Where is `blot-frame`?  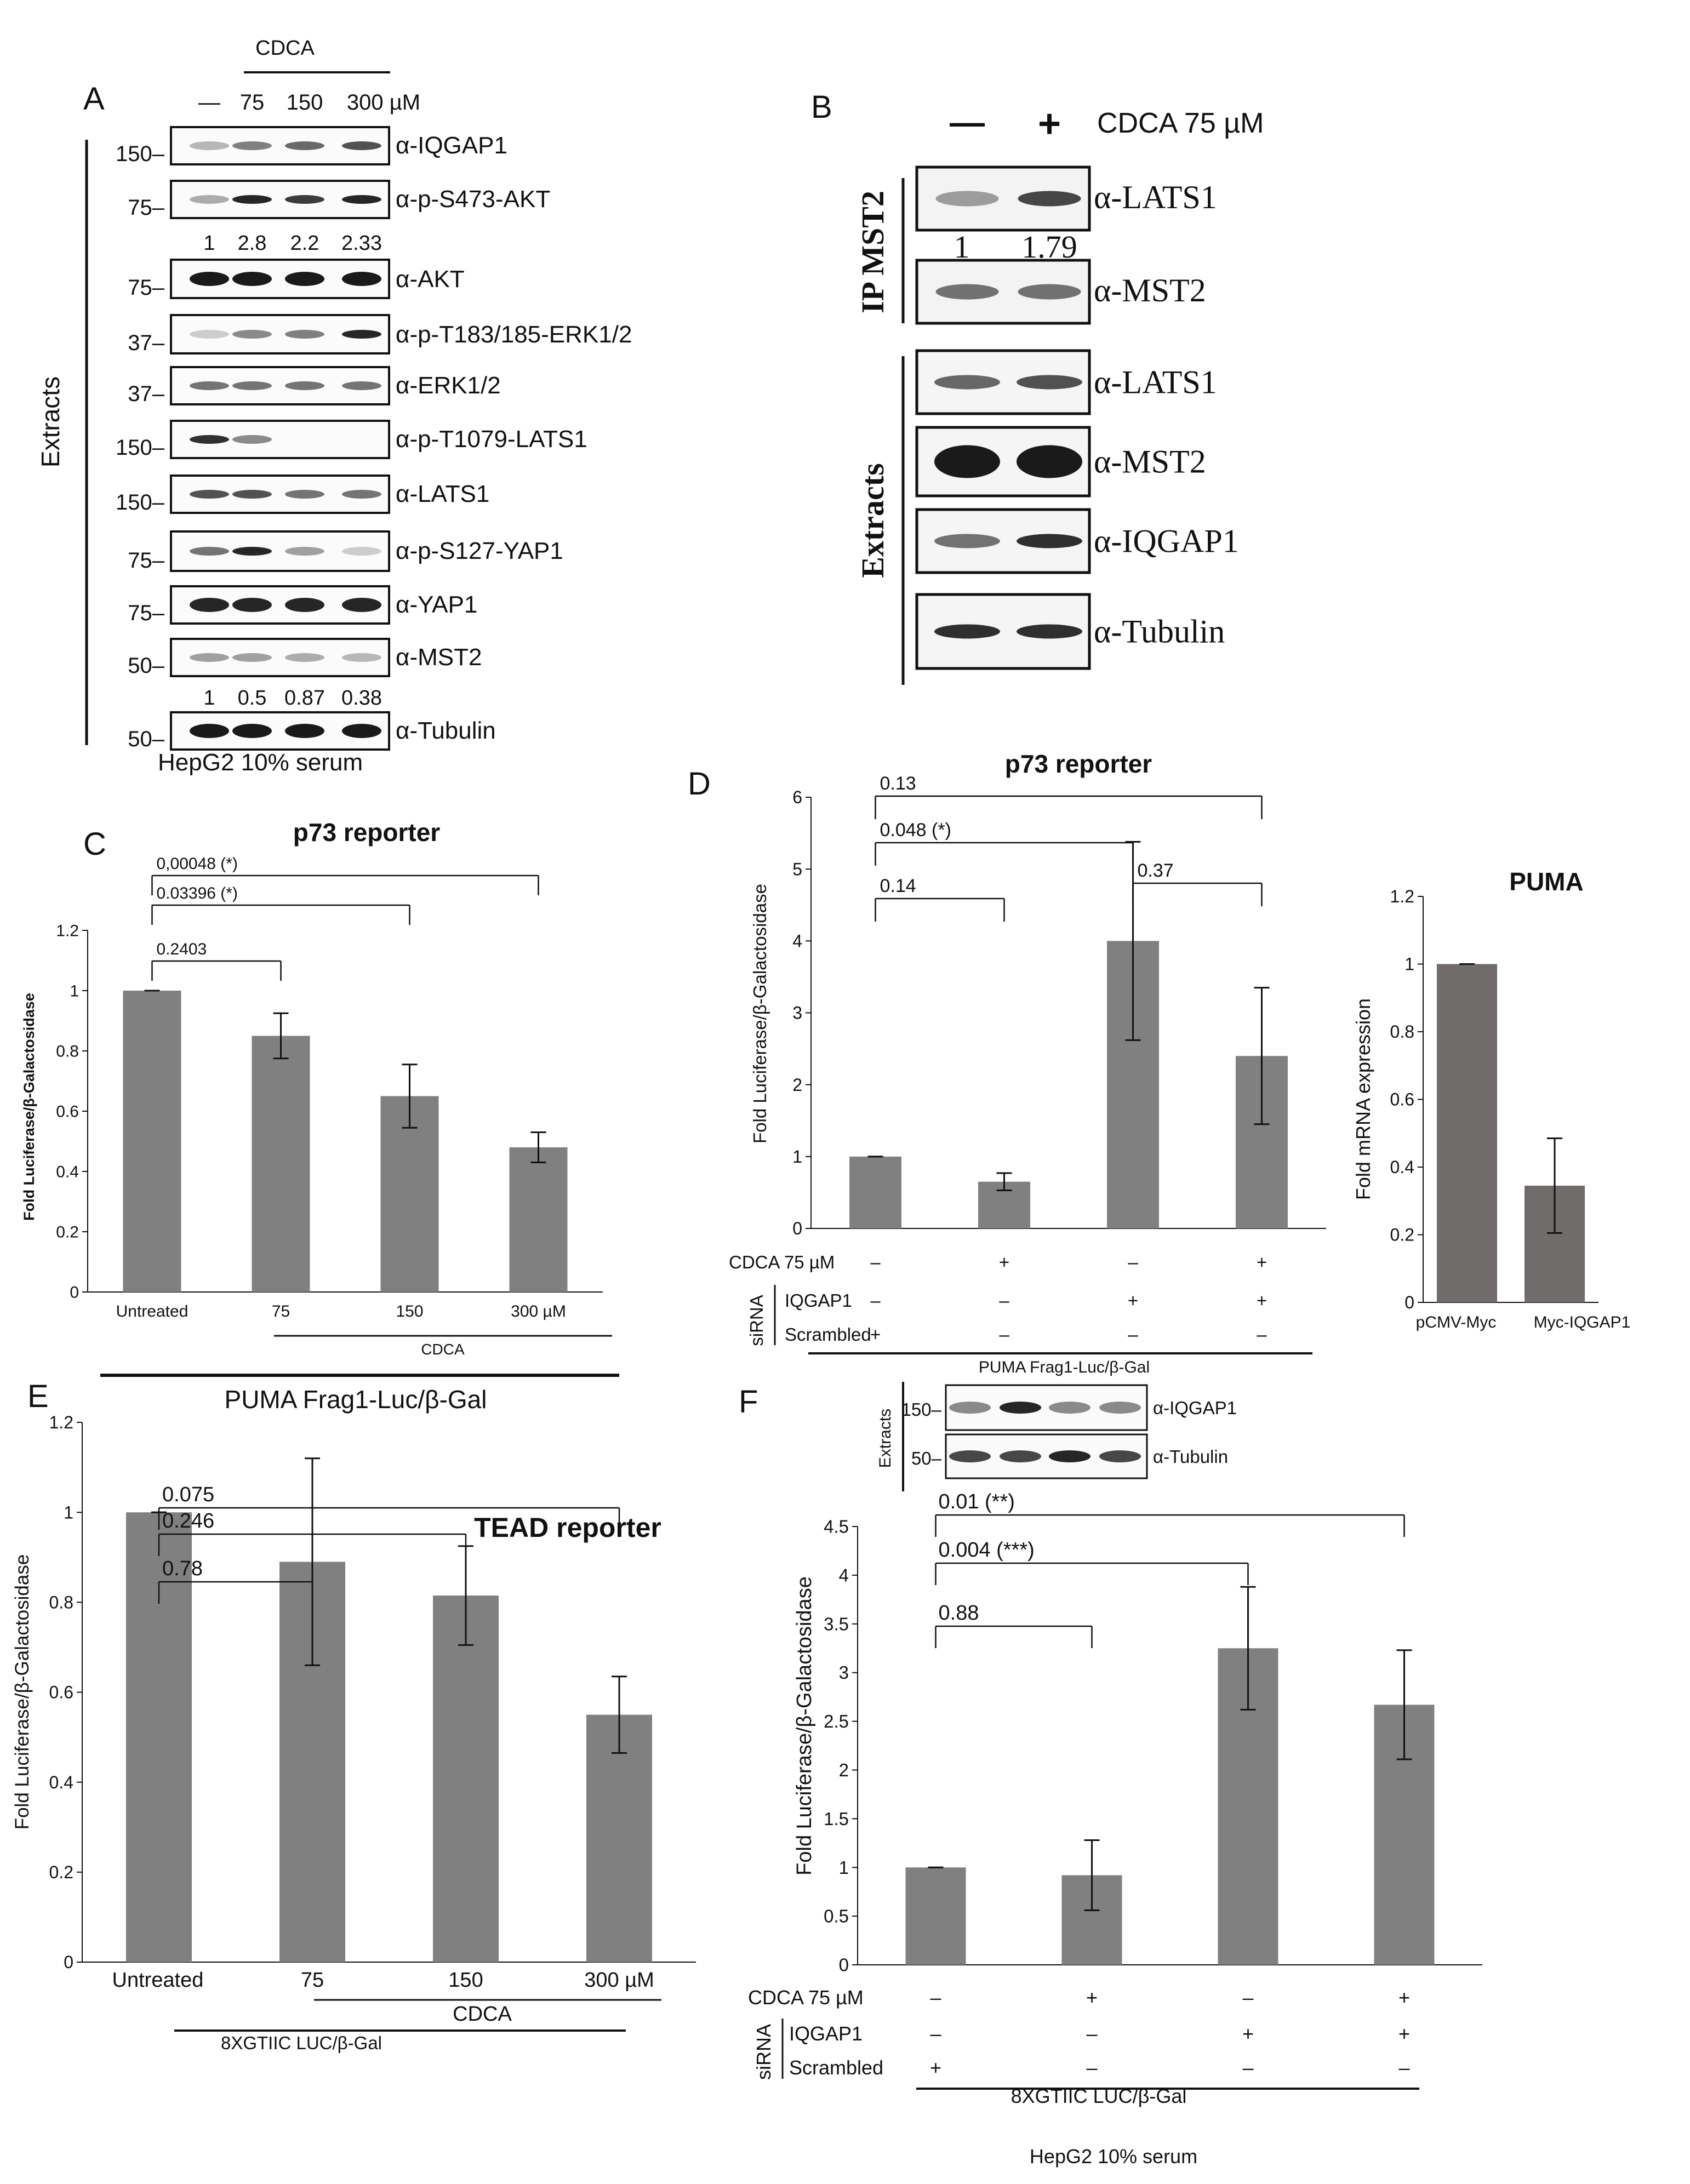 blot-frame is located at coordinates (280, 657).